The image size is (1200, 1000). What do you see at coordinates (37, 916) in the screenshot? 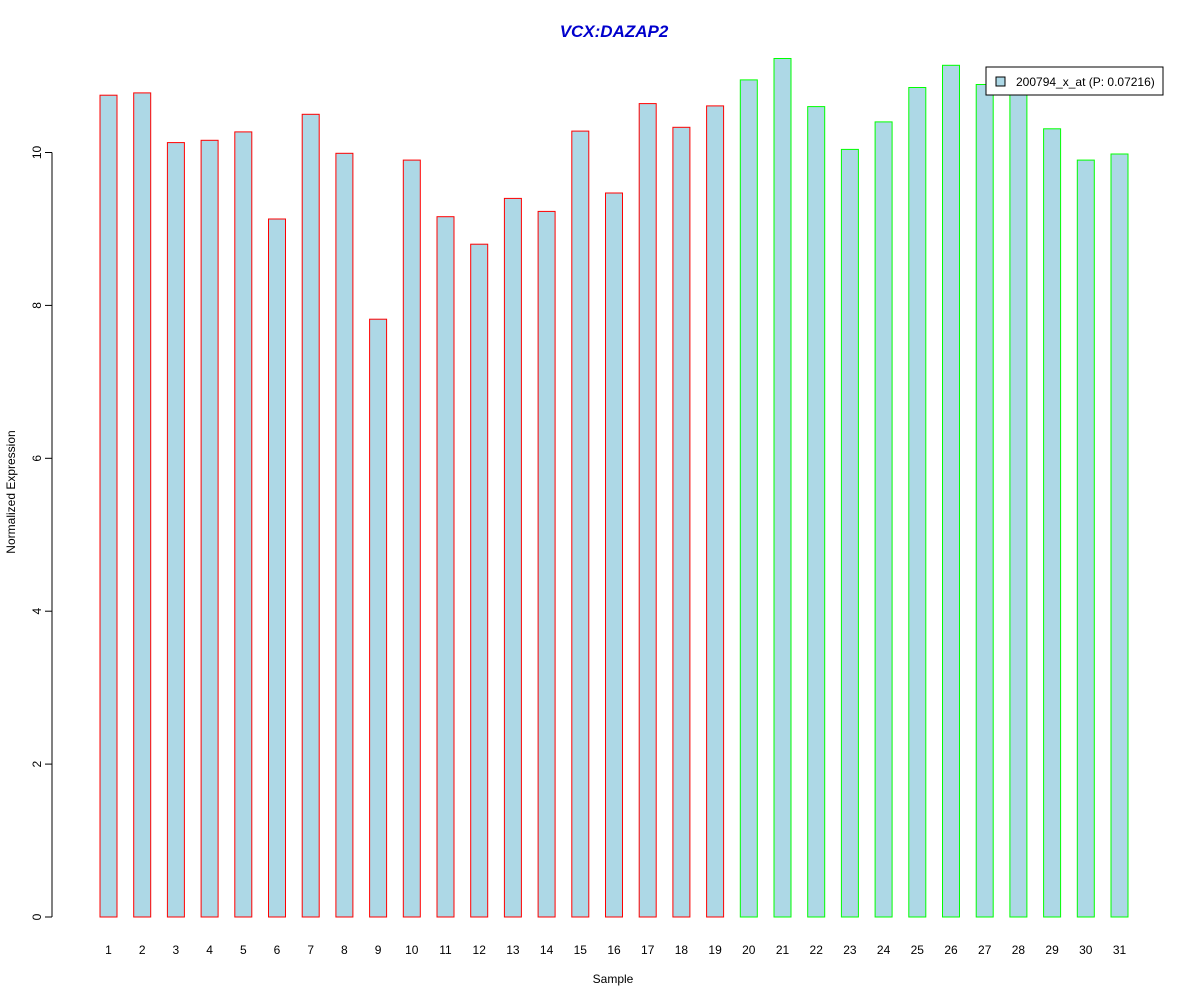
I see `y-tick-label: 0` at bounding box center [37, 916].